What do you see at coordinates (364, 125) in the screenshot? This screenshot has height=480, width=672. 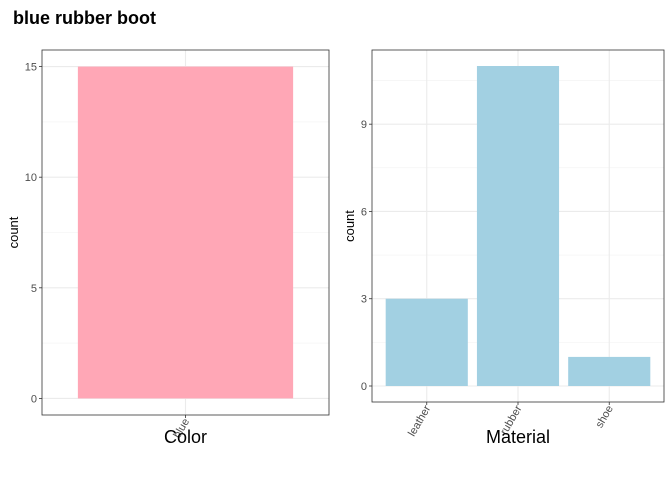 I see `y-tick-label: 9` at bounding box center [364, 125].